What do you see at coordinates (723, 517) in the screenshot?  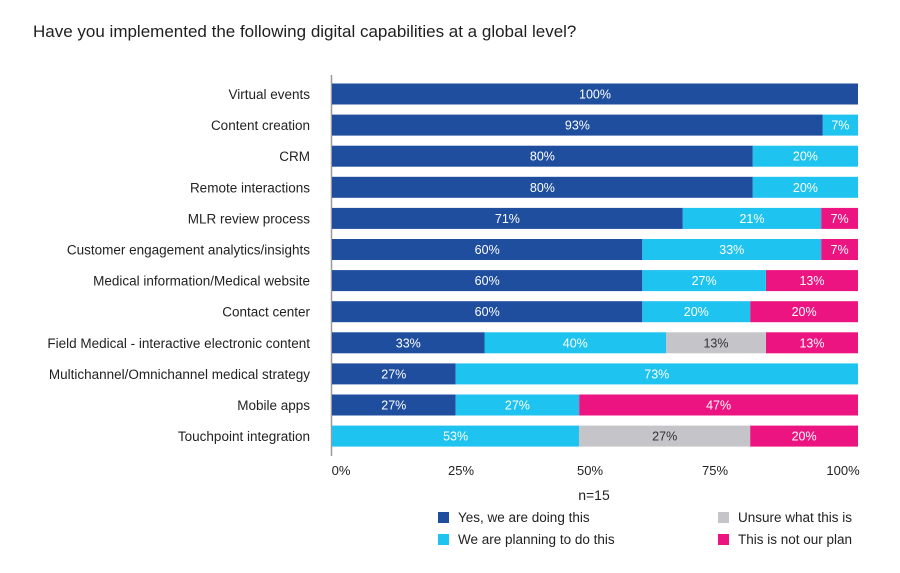 I see `legend-swatch-unsure-what-this-is` at bounding box center [723, 517].